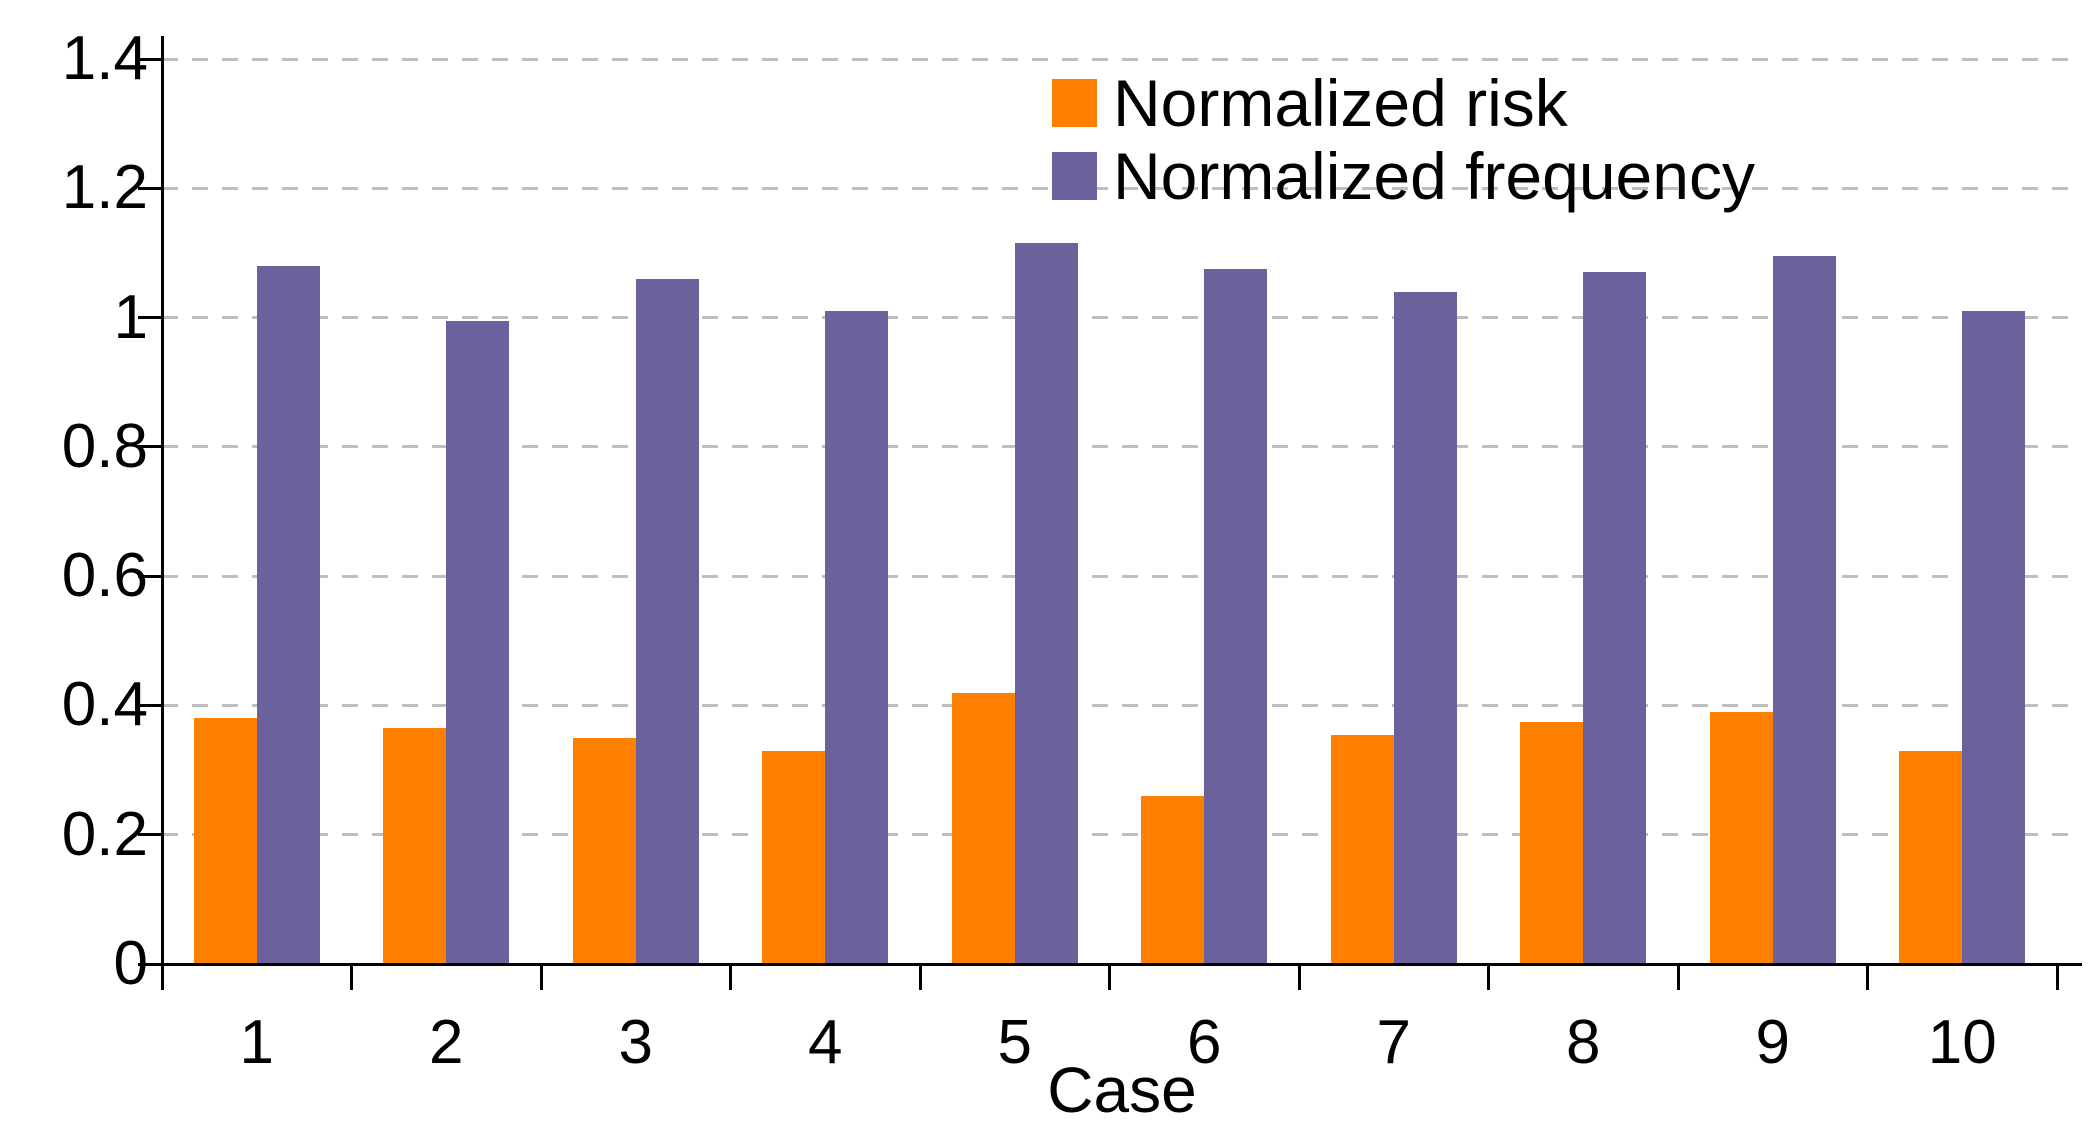 Image resolution: width=2091 pixels, height=1135 pixels. What do you see at coordinates (1403, 176) in the screenshot?
I see `legend-item-frequency: Normalized frequency` at bounding box center [1403, 176].